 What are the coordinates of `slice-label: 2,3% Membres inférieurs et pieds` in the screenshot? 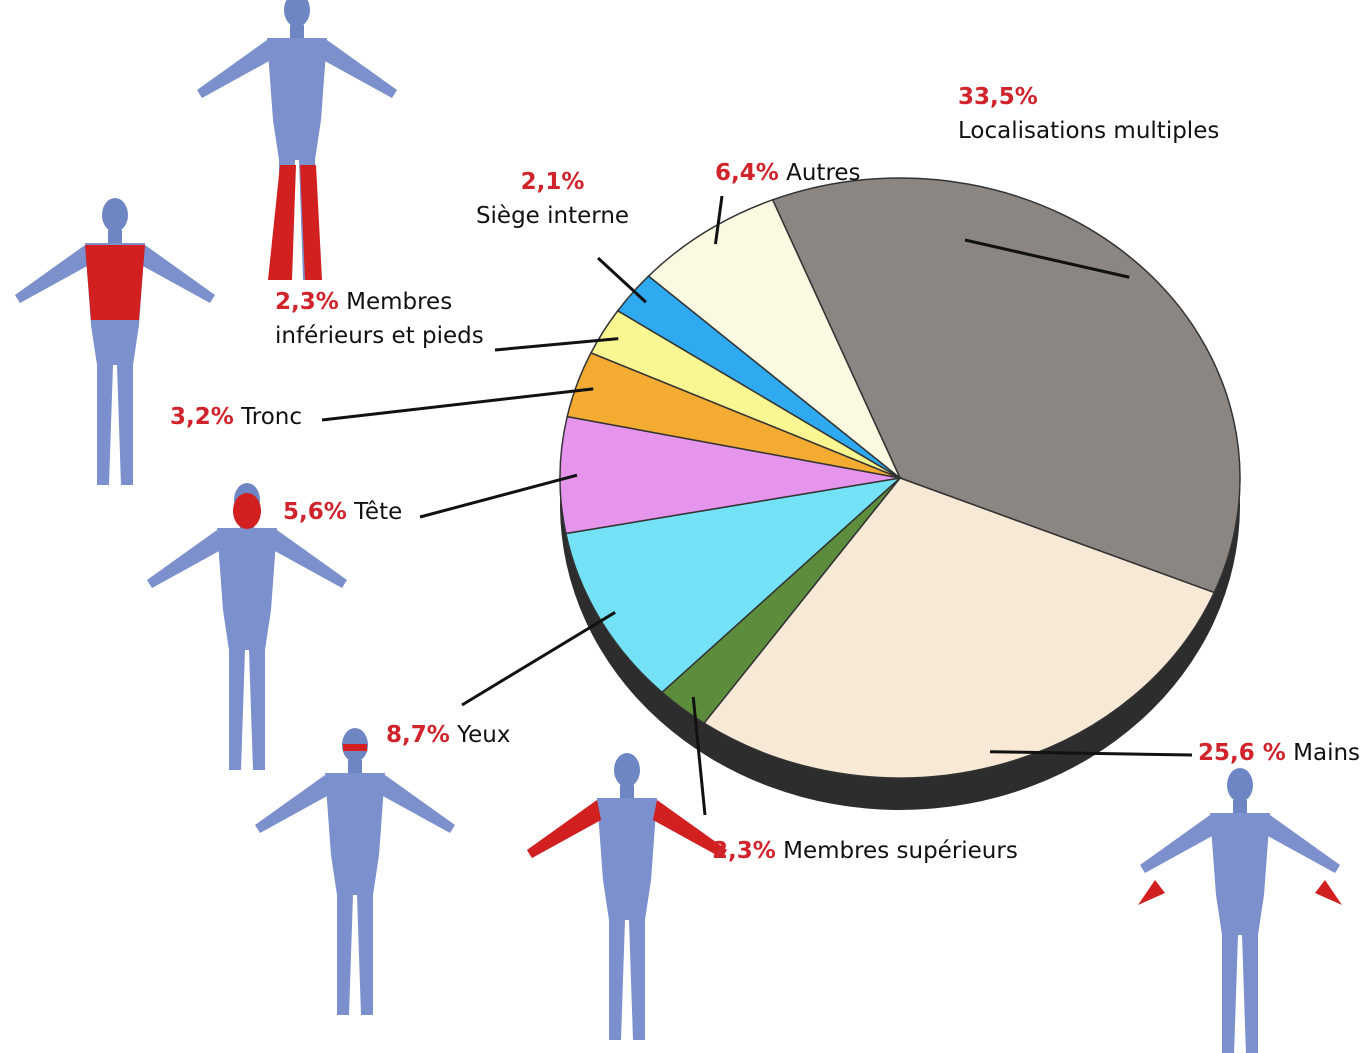 It's located at (392, 319).